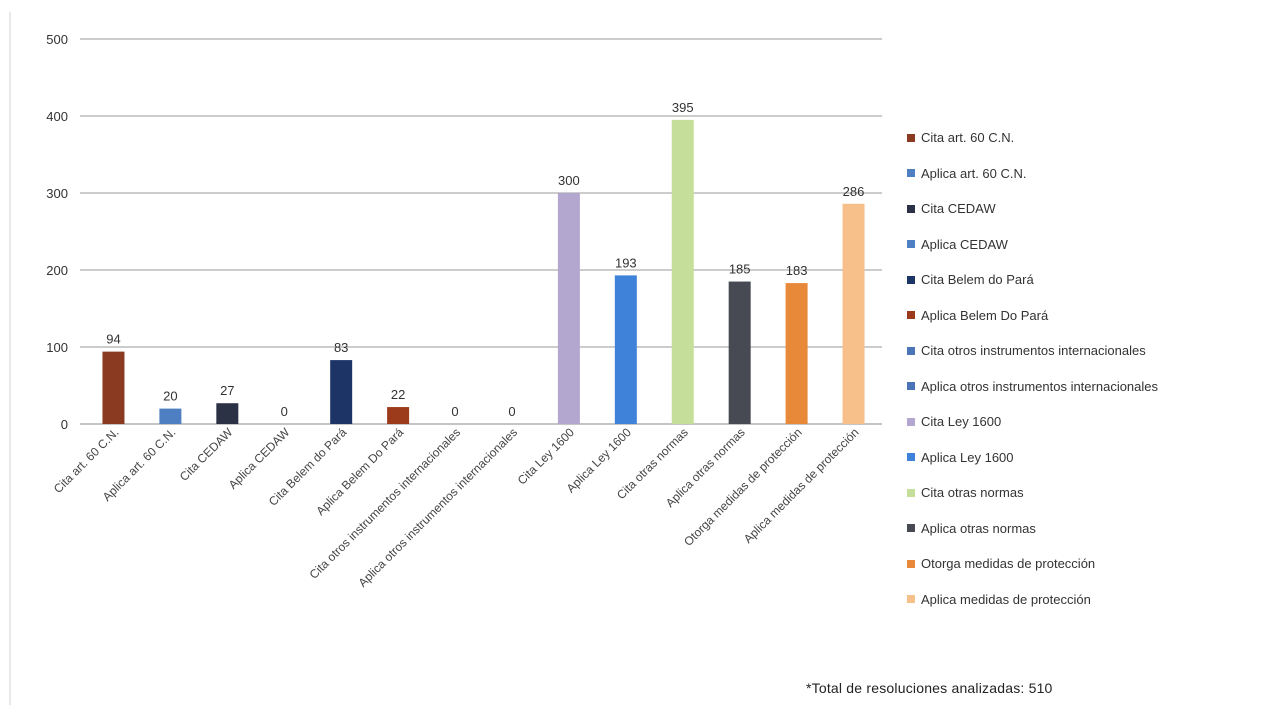  What do you see at coordinates (569, 180) in the screenshot?
I see `data-label: 300` at bounding box center [569, 180].